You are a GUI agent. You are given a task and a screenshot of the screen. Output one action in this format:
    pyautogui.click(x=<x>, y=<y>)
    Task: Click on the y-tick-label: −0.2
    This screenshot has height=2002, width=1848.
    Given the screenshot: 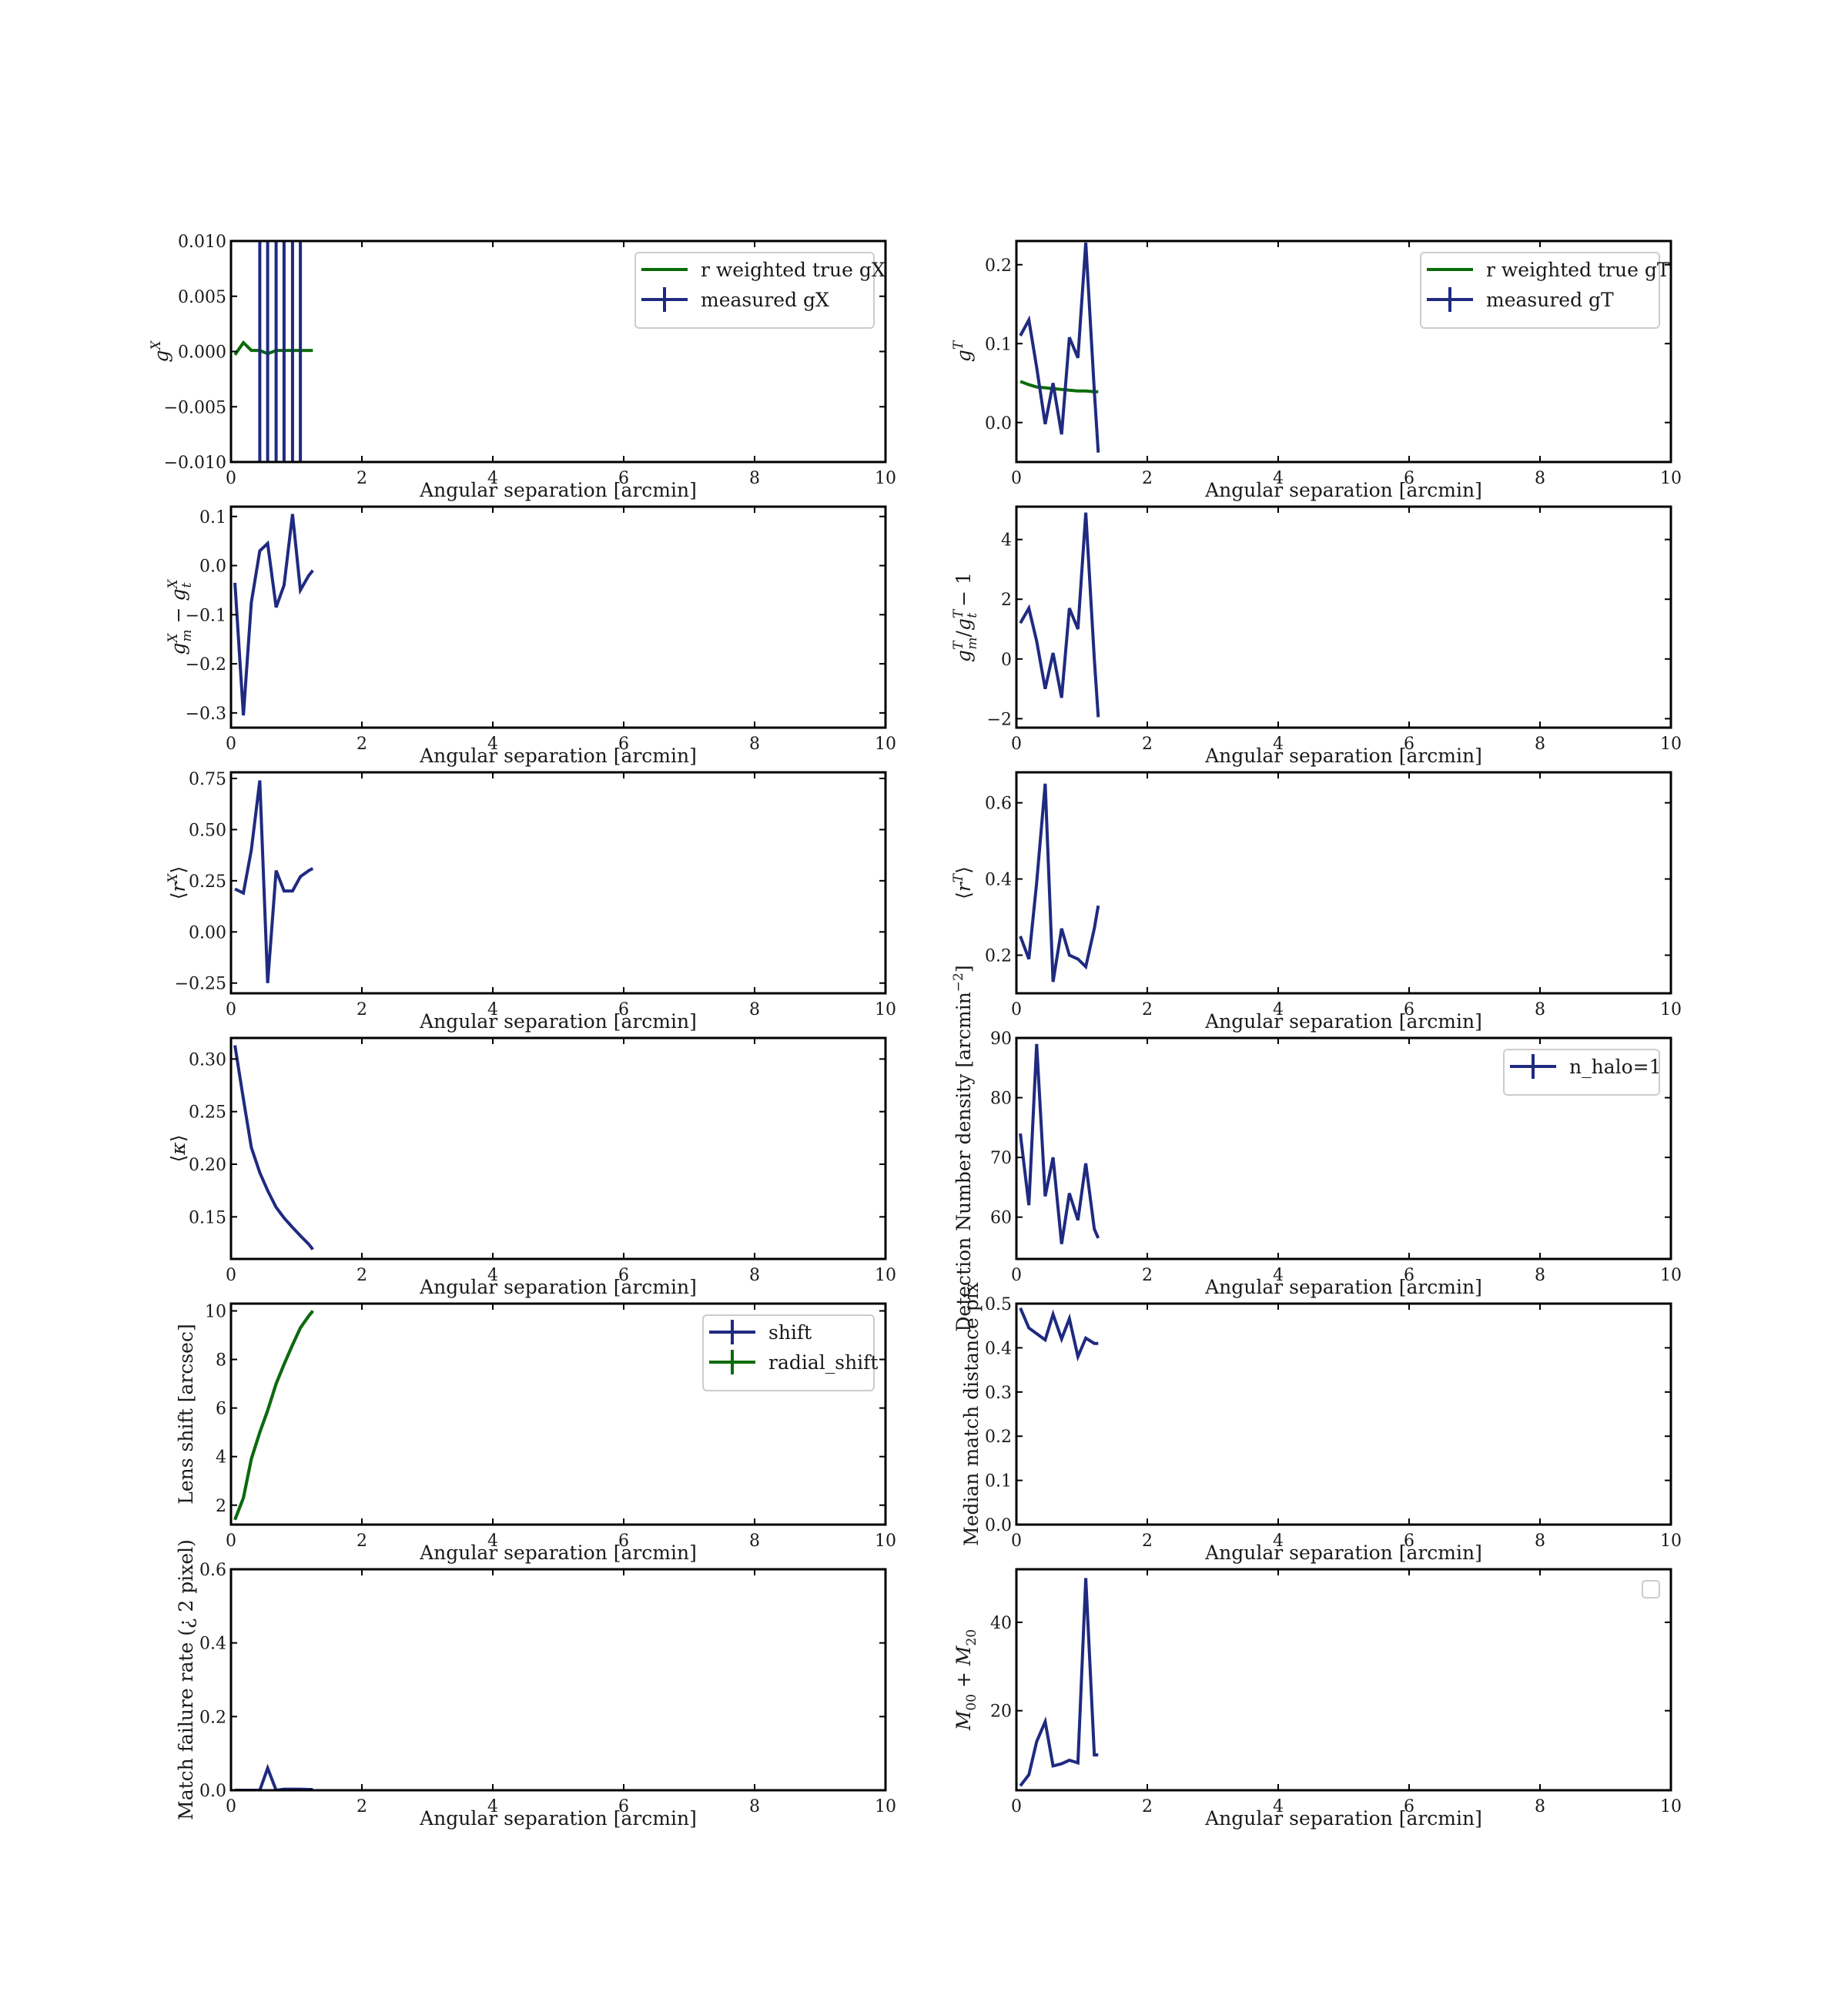 What is the action you would take?
    pyautogui.click(x=206, y=665)
    